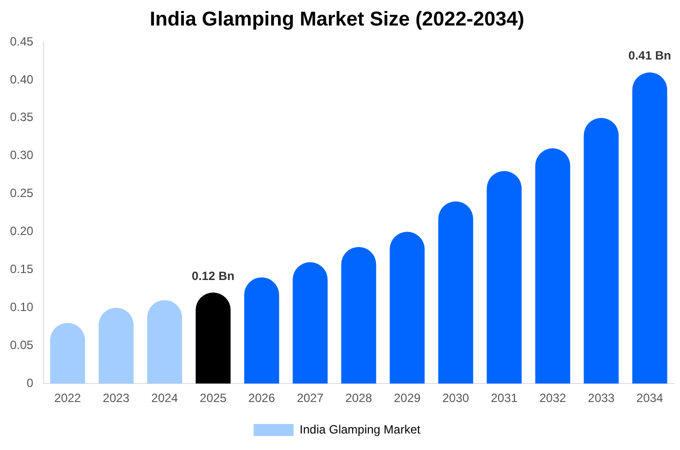 The width and height of the screenshot is (680, 450). Describe the element at coordinates (456, 398) in the screenshot. I see `x-tick-label: 2030` at that location.